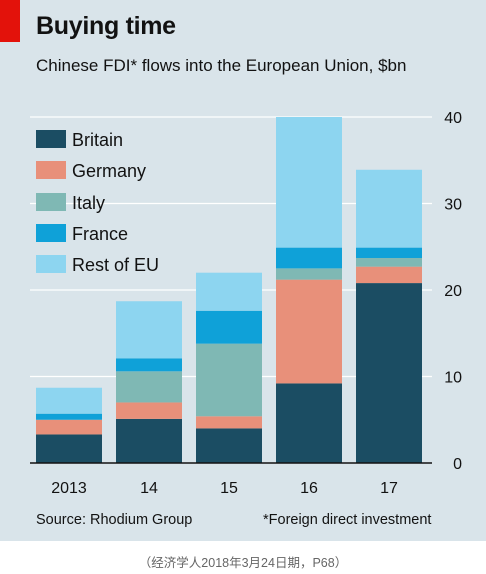 Image resolution: width=486 pixels, height=574 pixels. Describe the element at coordinates (115, 265) in the screenshot. I see `legend-label: Rest of EU` at that location.